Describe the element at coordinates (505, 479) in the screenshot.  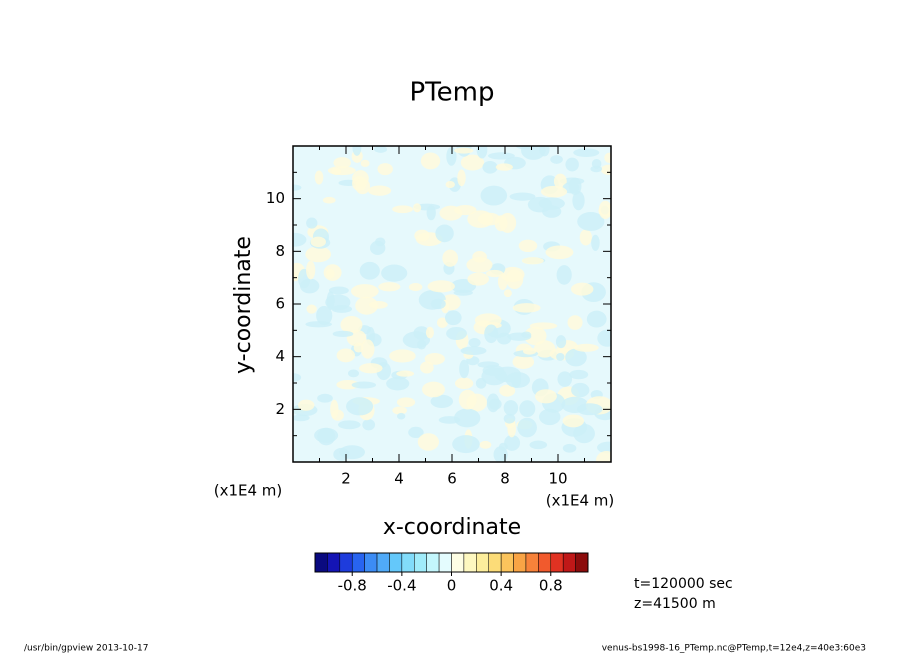
I see `x-tick-label: 8` at that location.